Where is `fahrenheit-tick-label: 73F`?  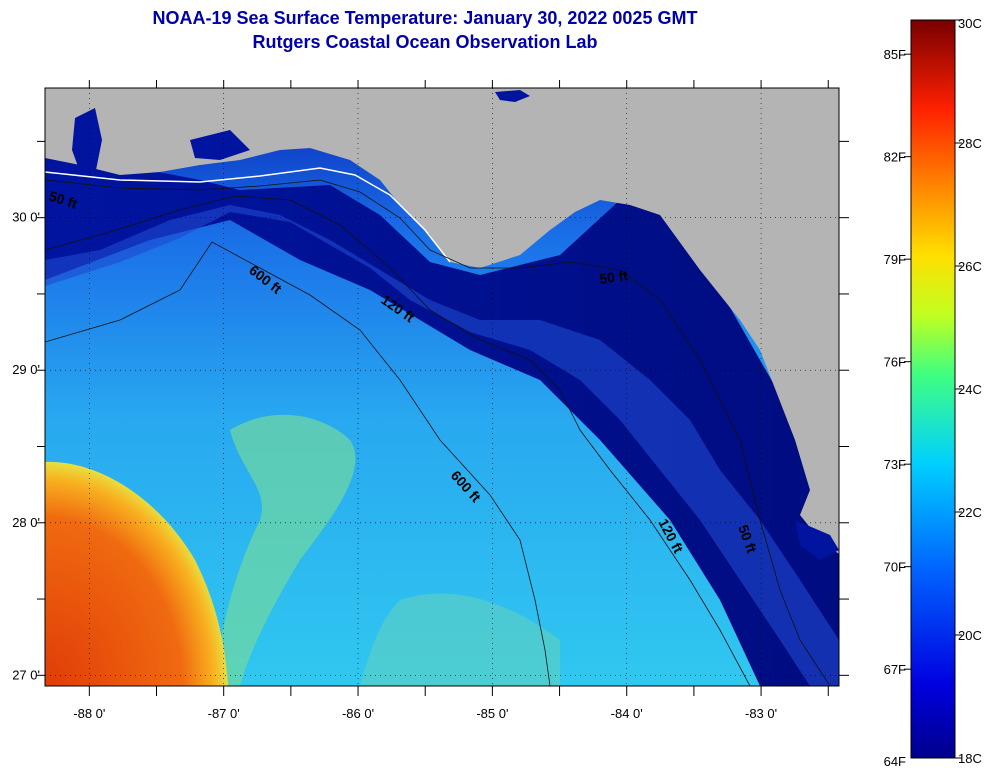 fahrenheit-tick-label: 73F is located at coordinates (895, 464).